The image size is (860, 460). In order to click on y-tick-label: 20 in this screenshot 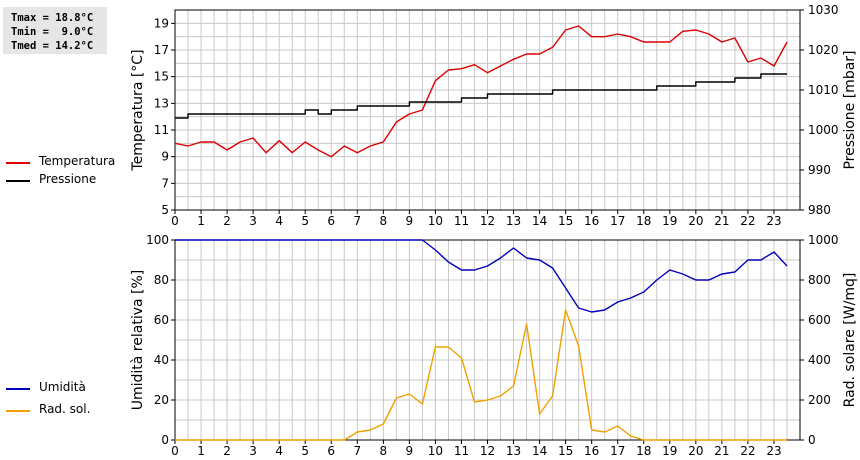, I will do `click(161, 400)`.